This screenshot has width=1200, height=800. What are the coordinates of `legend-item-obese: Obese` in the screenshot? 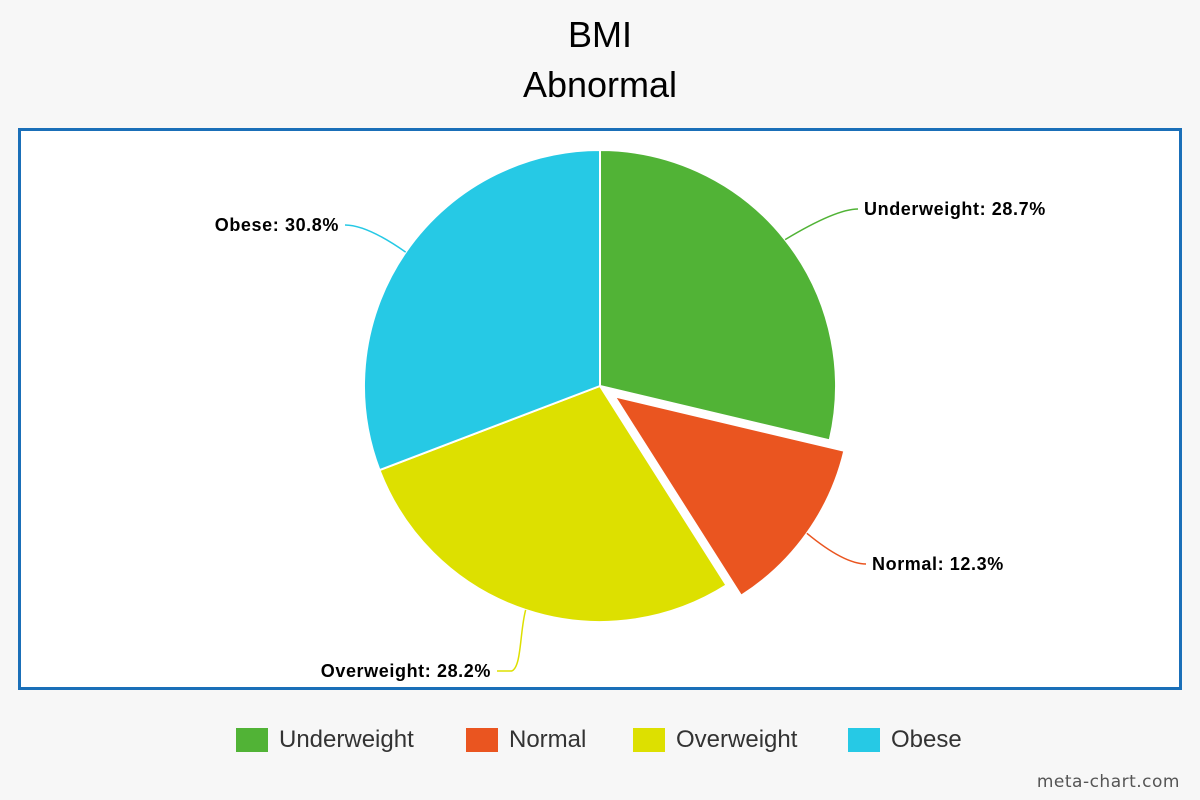 It's located at (905, 740).